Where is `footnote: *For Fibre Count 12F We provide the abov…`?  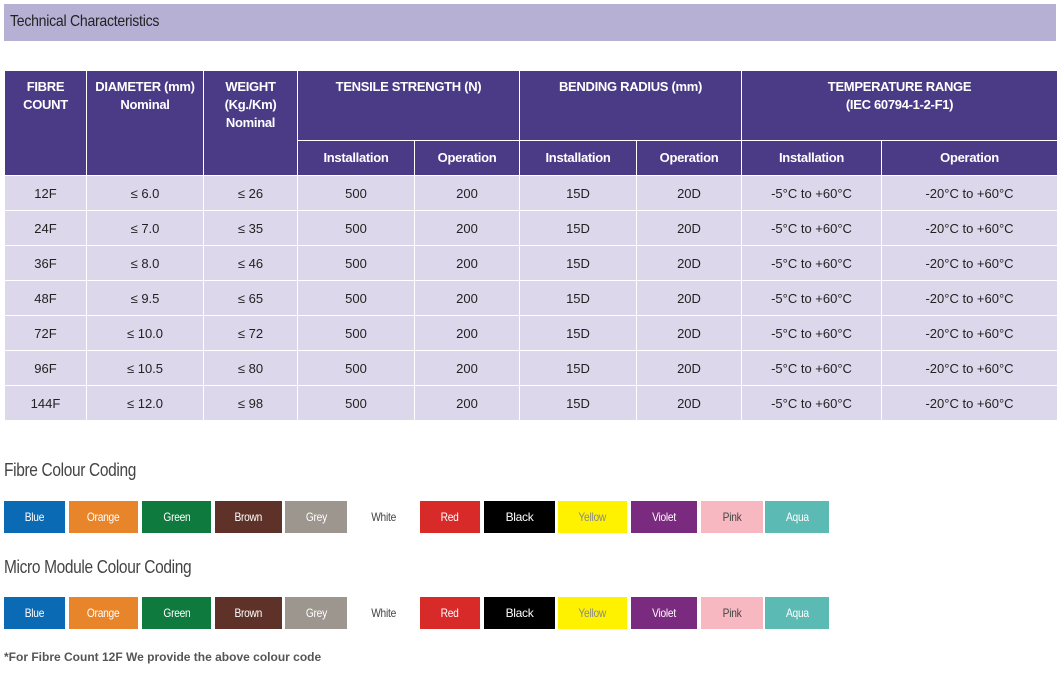 footnote: *For Fibre Count 12F We provide the abov… is located at coordinates (163, 657).